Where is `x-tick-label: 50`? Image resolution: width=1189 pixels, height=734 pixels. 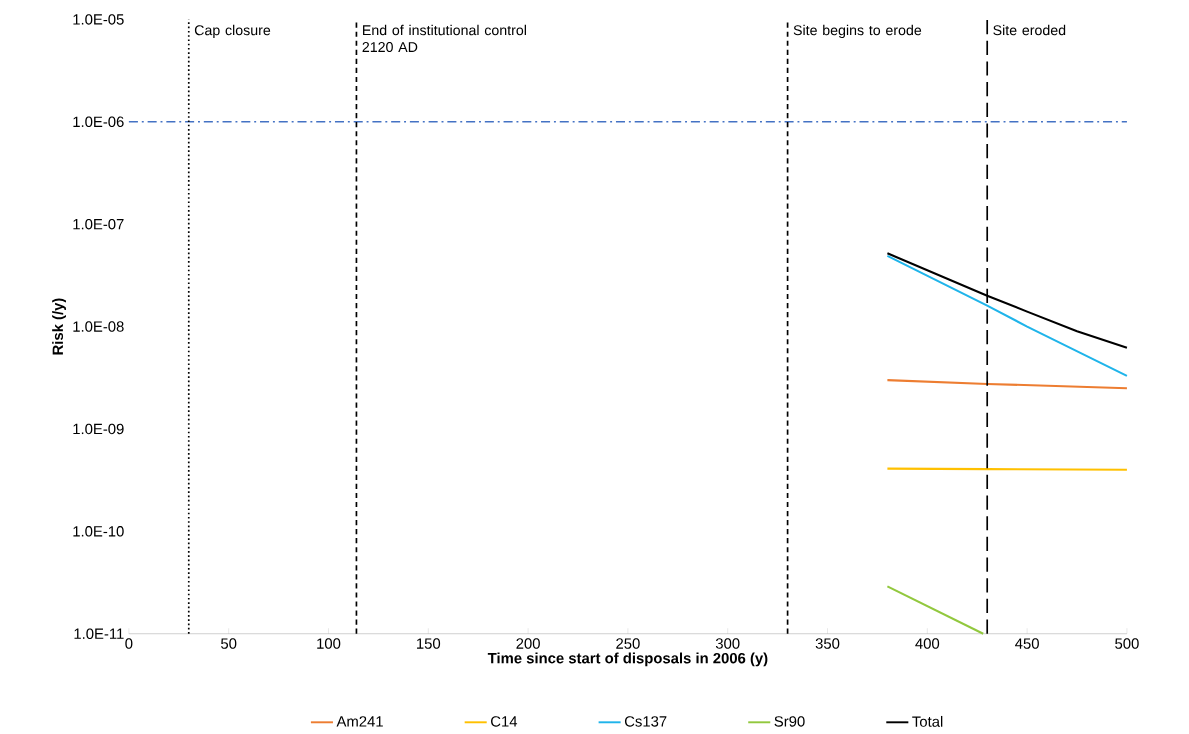
x-tick-label: 50 is located at coordinates (229, 643).